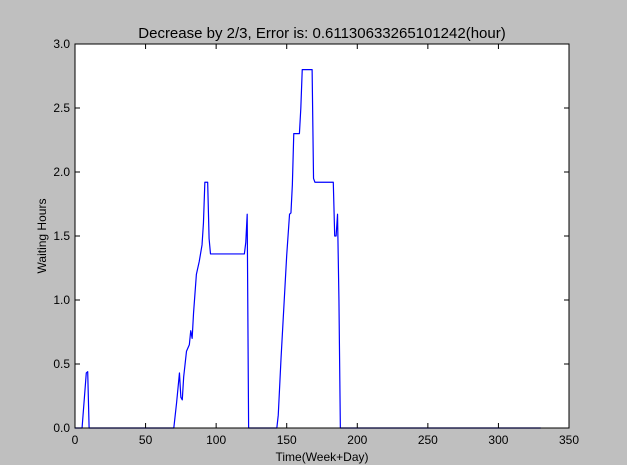 Image resolution: width=627 pixels, height=465 pixels. I want to click on x-tick-label: 50, so click(146, 440).